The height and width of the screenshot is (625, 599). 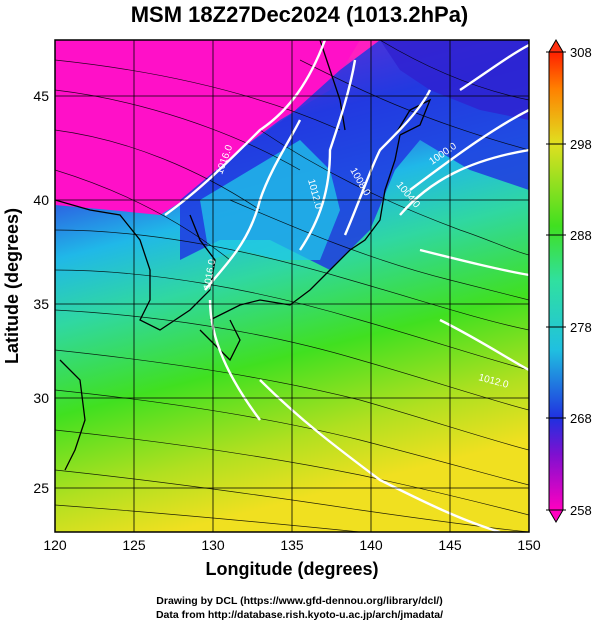 I want to click on colorbar-top-arrow, so click(x=556, y=46).